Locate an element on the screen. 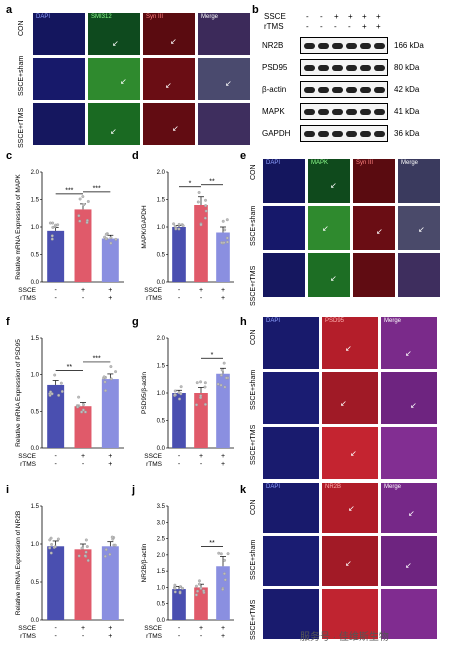 This screenshot has width=455, height=656. micrograph-syn3: Syn III is located at coordinates (374, 181).